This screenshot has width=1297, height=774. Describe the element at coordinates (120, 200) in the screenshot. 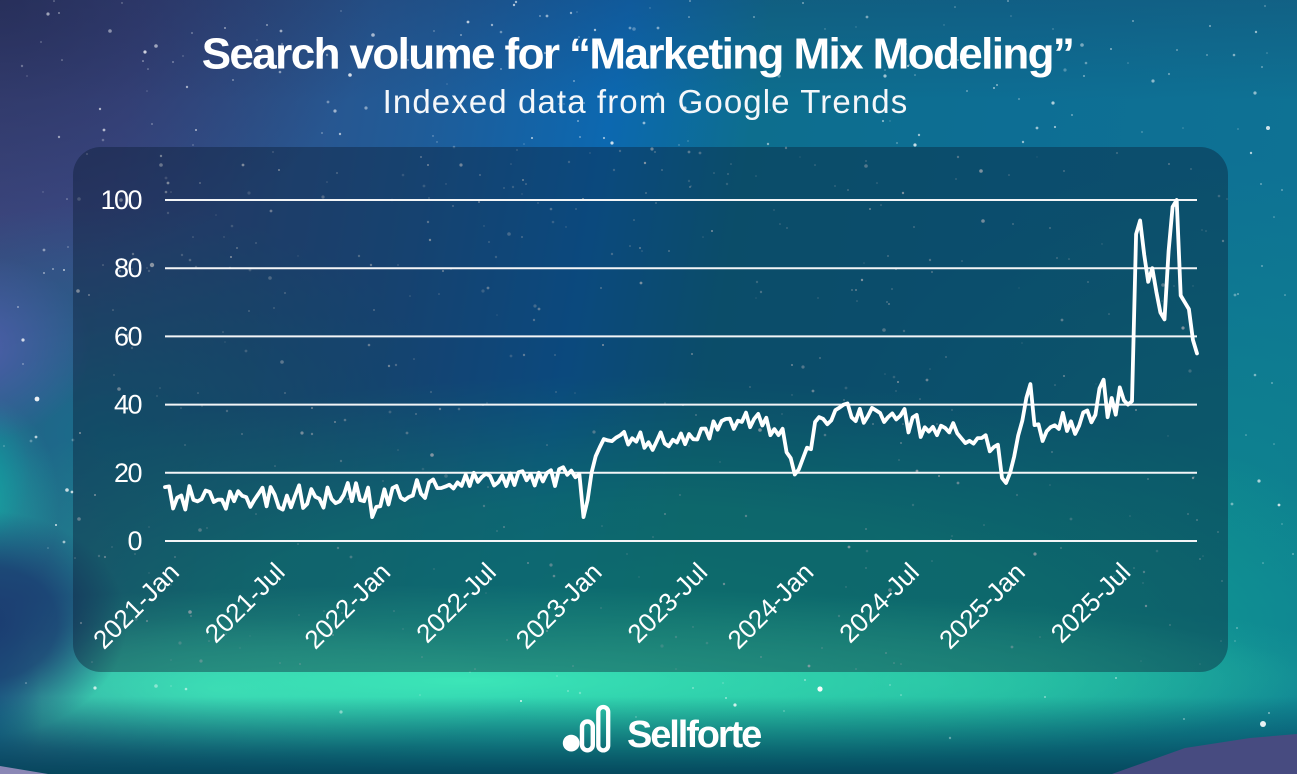

I see `svg-text: 100` at that location.